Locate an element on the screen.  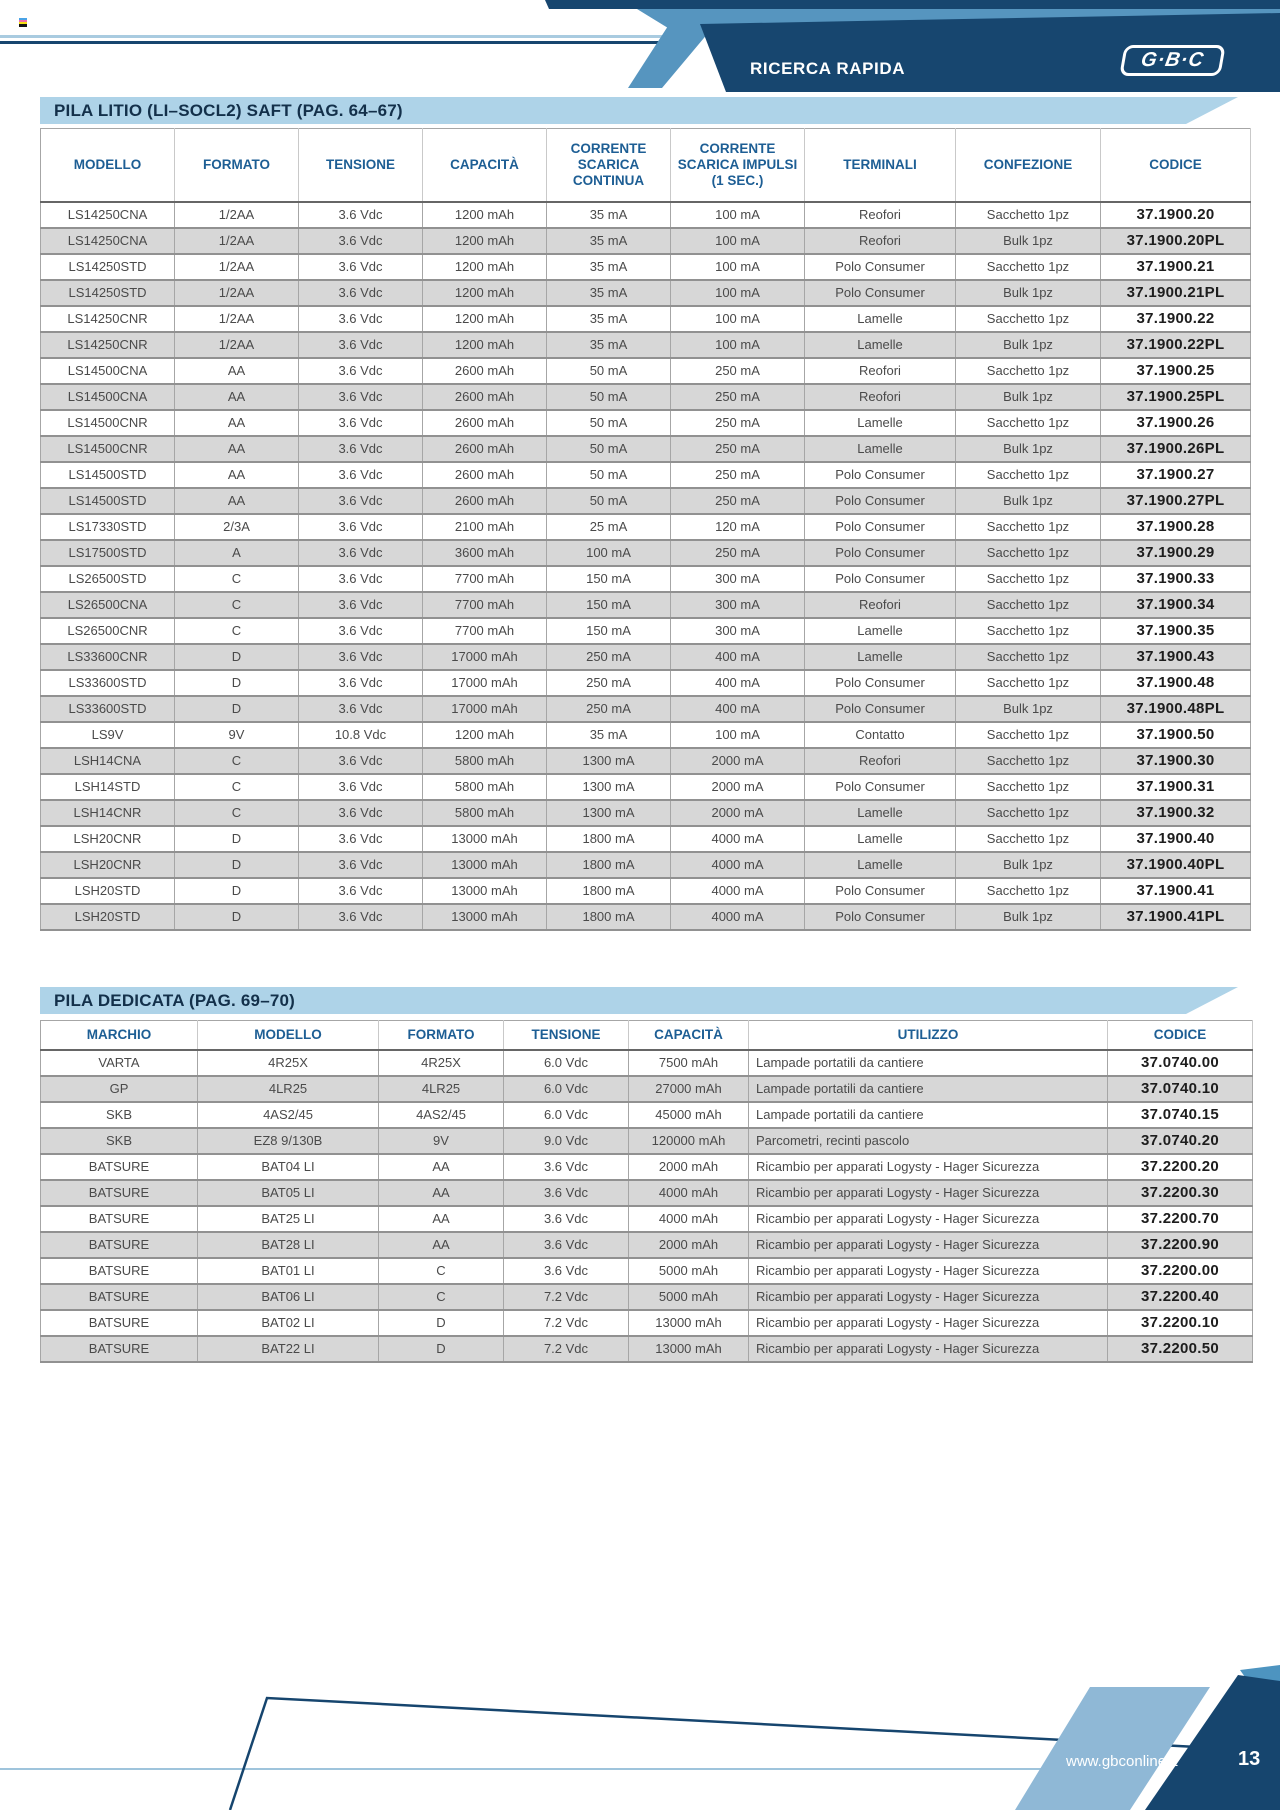
table-cell: BAT05 LI is located at coordinates (288, 1193).